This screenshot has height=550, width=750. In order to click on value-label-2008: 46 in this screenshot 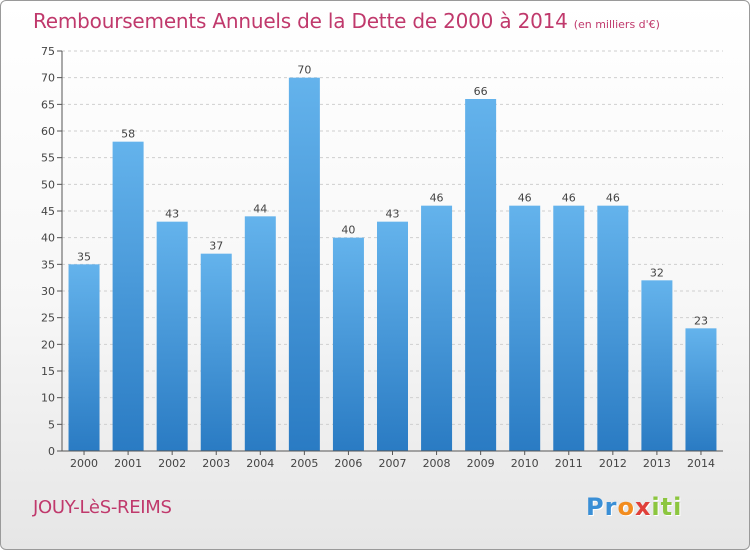, I will do `click(437, 198)`.